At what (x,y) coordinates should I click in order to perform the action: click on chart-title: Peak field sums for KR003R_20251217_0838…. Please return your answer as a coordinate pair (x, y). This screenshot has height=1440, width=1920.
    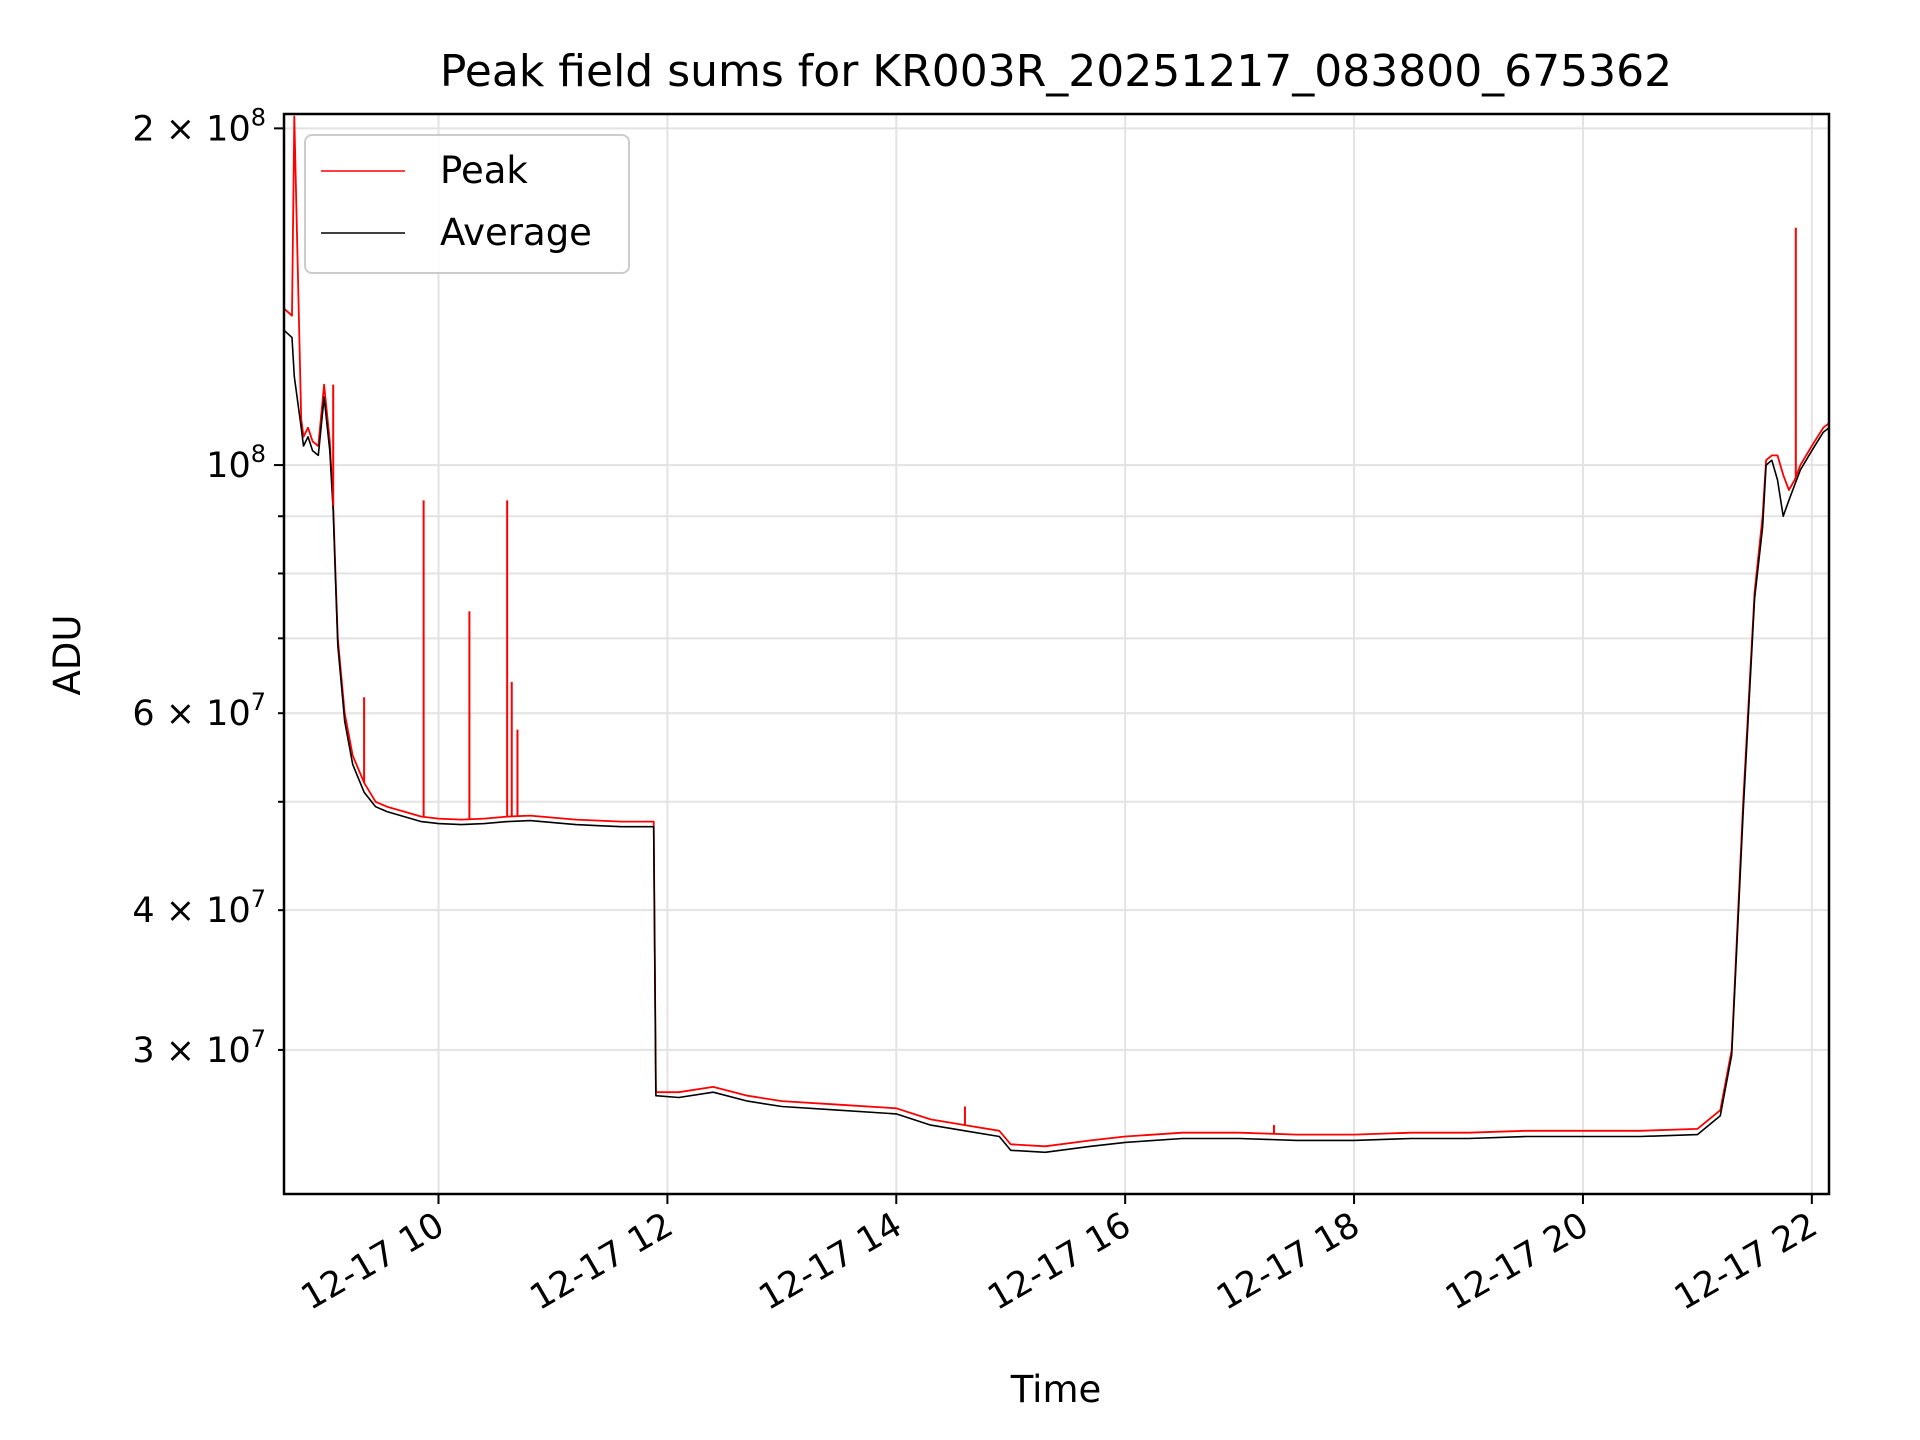
    Looking at the image, I should click on (1056, 71).